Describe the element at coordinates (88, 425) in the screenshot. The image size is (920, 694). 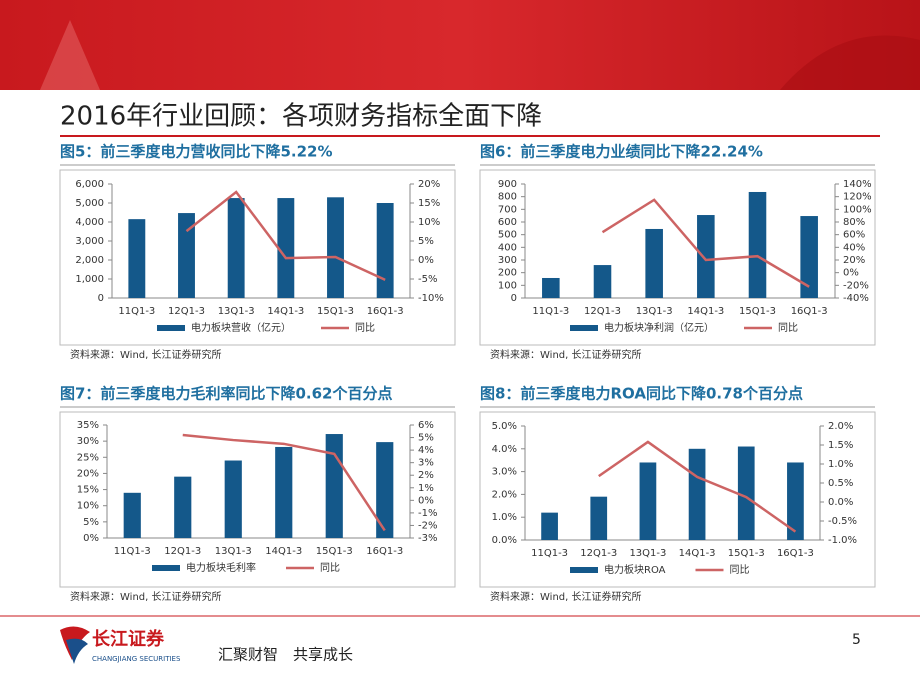
I see `y-tick-label: 35%` at that location.